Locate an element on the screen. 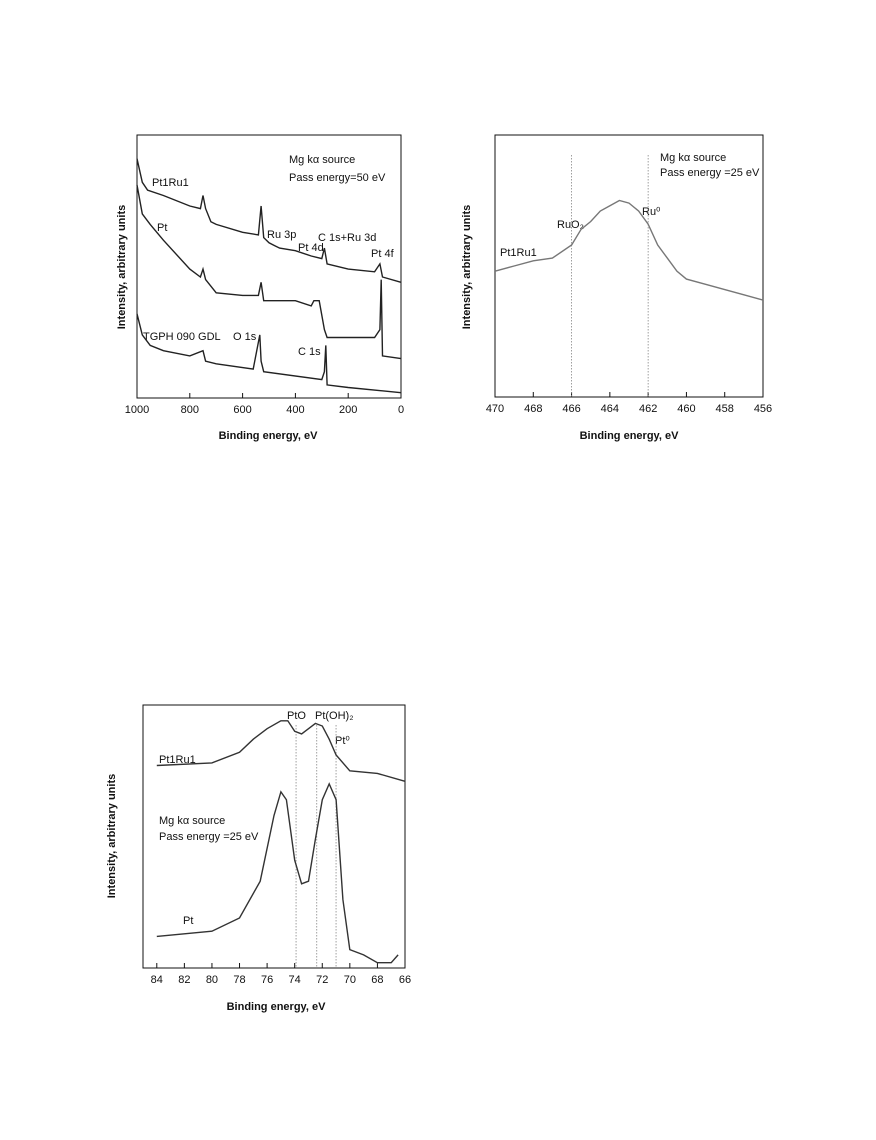  reference-label: RuO₂ is located at coordinates (570, 225).